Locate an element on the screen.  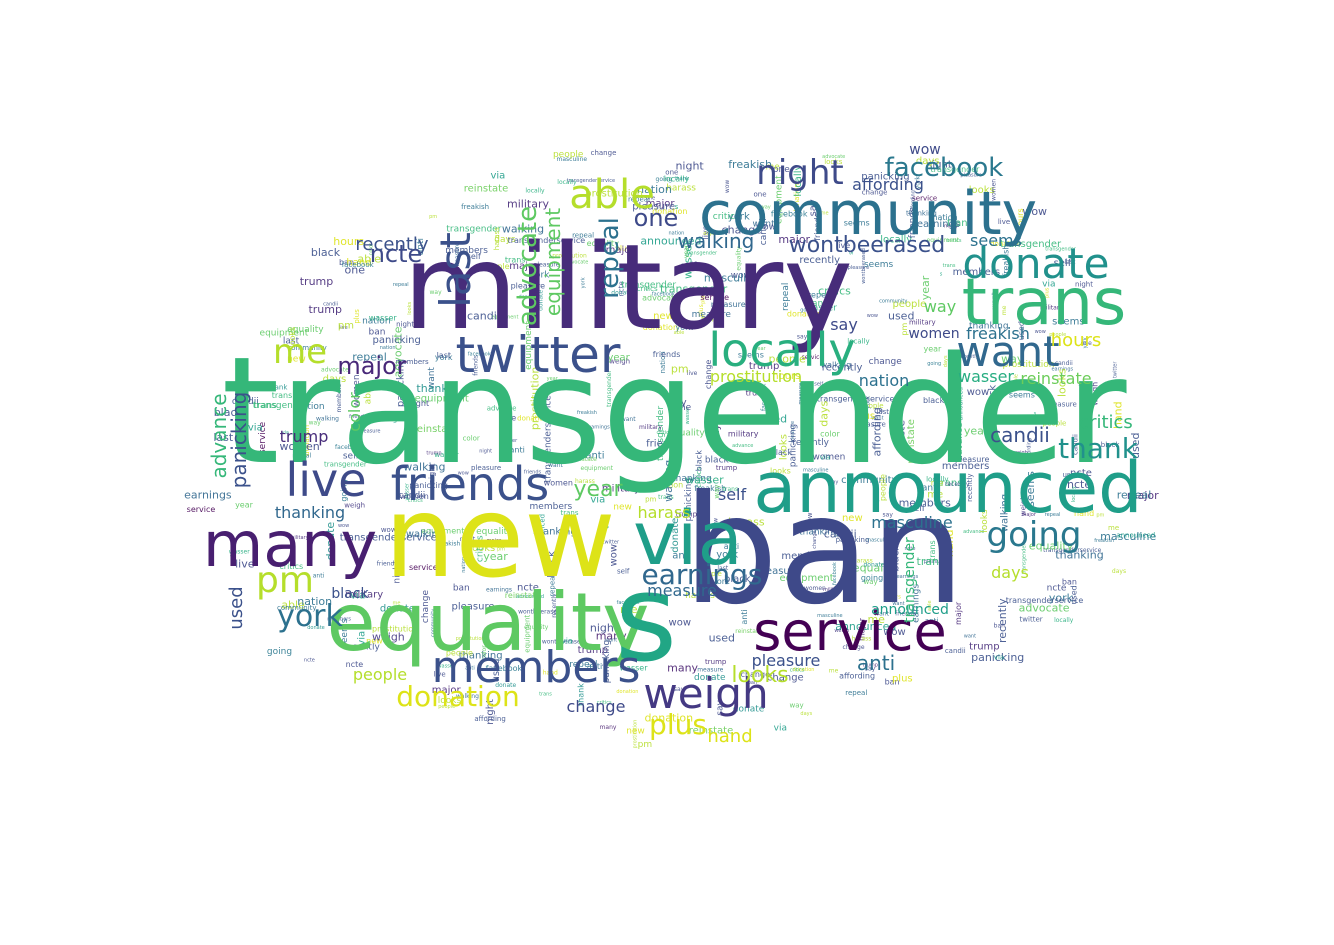
cloud-filler-word: advance is located at coordinates (502, 408).